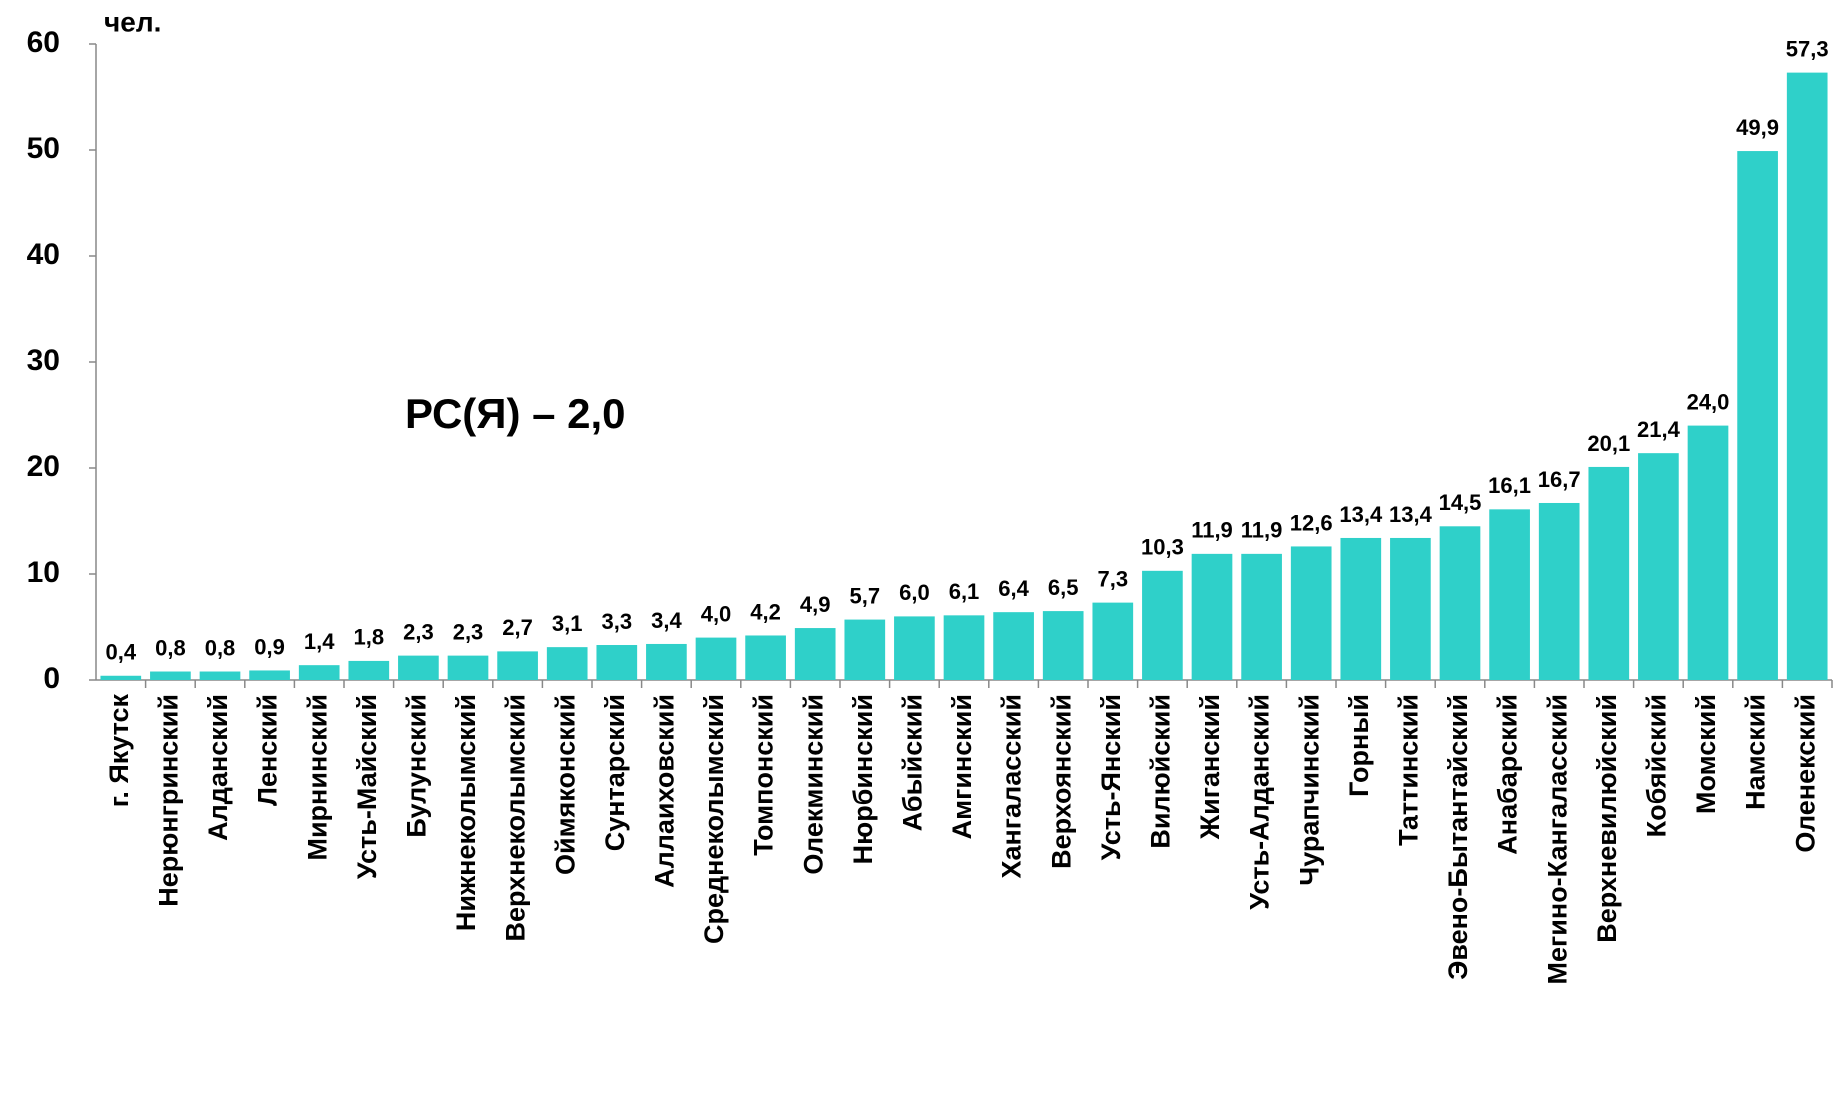  I want to click on x-tick-label: Кобяйский, so click(1657, 765).